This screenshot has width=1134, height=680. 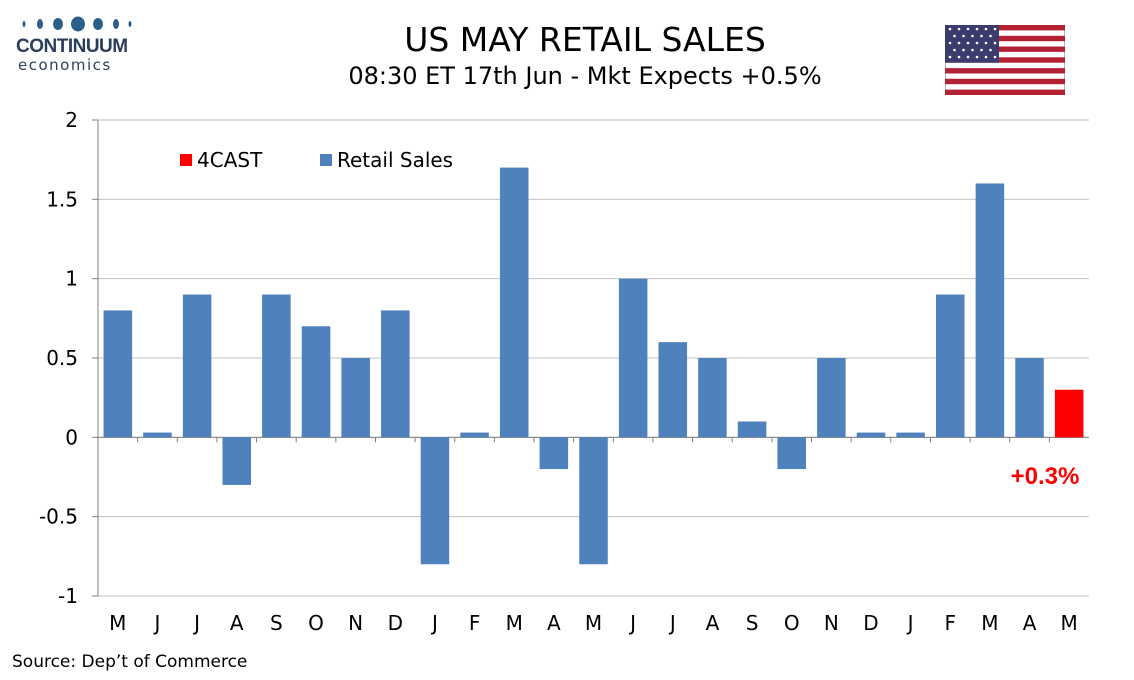 What do you see at coordinates (62, 358) in the screenshot?
I see `y-tick-label: 0.5` at bounding box center [62, 358].